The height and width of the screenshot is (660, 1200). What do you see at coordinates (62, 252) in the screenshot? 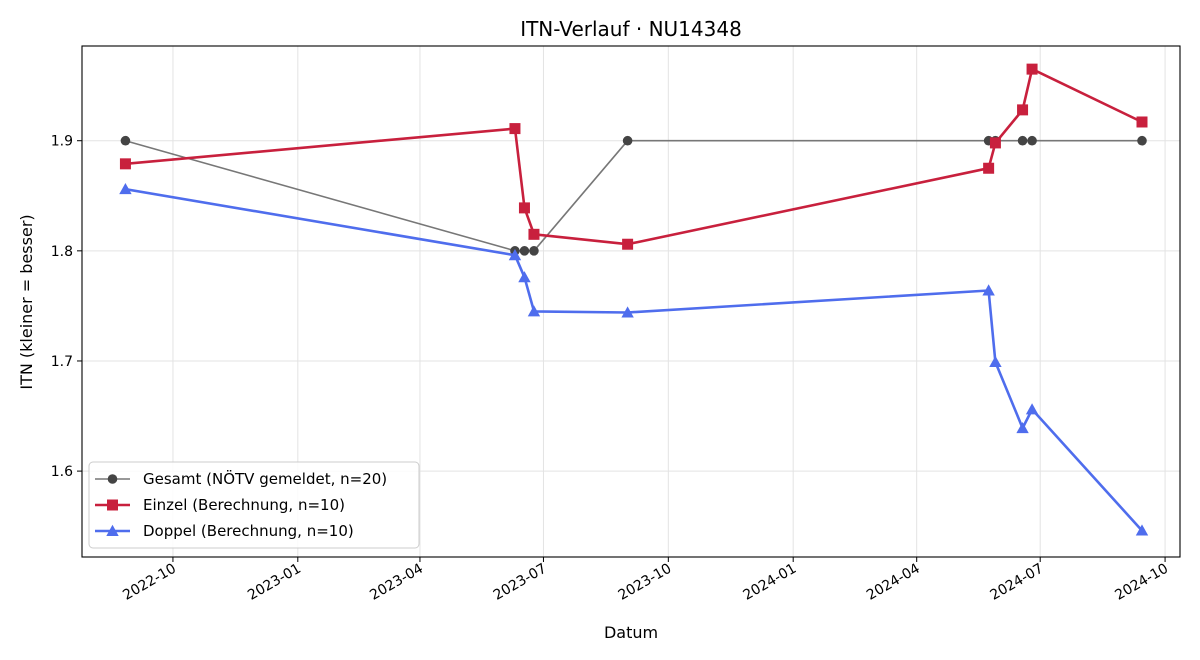
I see `y-tick-label: 1.8` at bounding box center [62, 252].